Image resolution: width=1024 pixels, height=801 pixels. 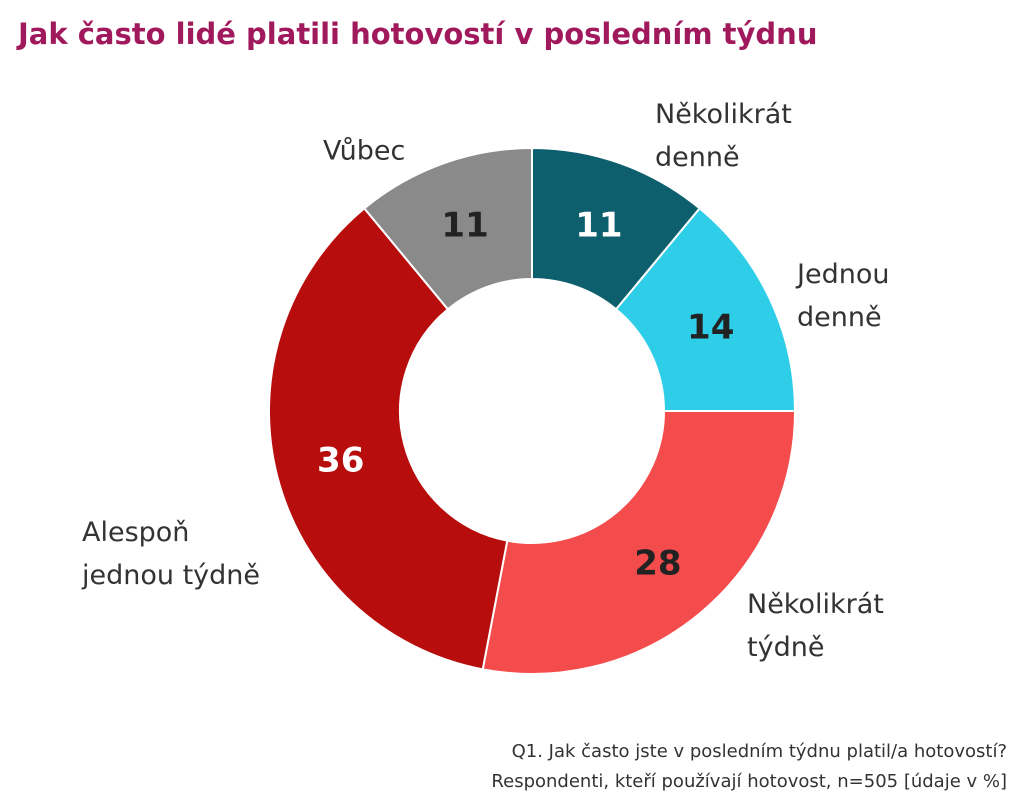 What do you see at coordinates (170, 554) in the screenshot?
I see `category-label: Alespoň jednou týdně` at bounding box center [170, 554].